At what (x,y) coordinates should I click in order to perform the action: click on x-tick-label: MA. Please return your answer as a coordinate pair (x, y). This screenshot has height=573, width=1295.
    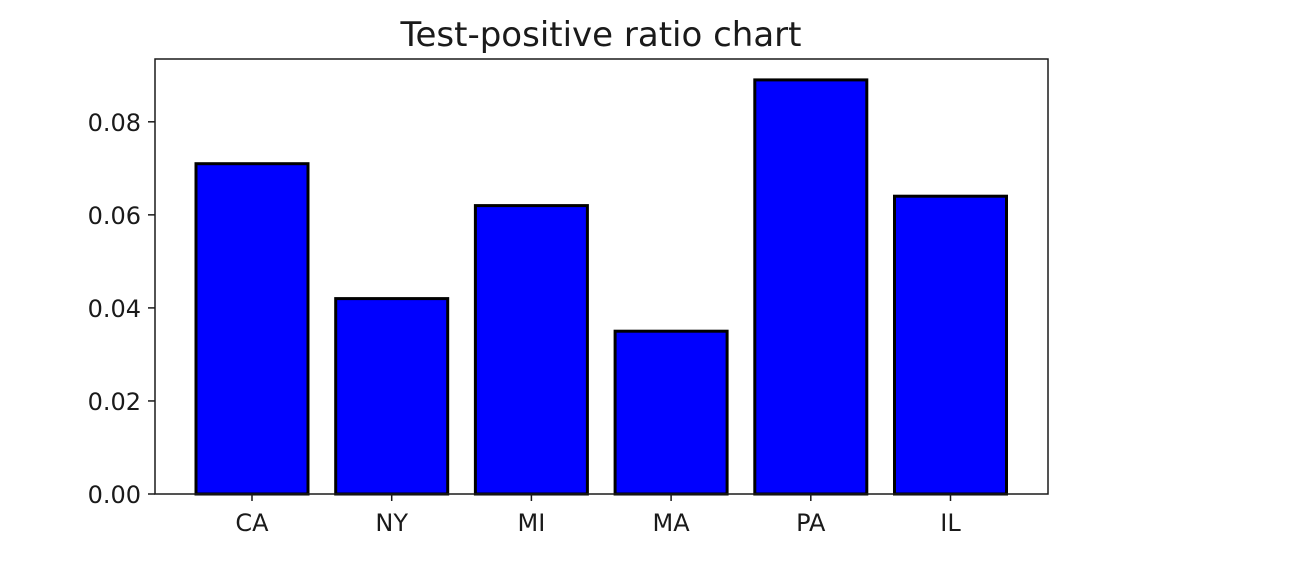
    Looking at the image, I should click on (672, 523).